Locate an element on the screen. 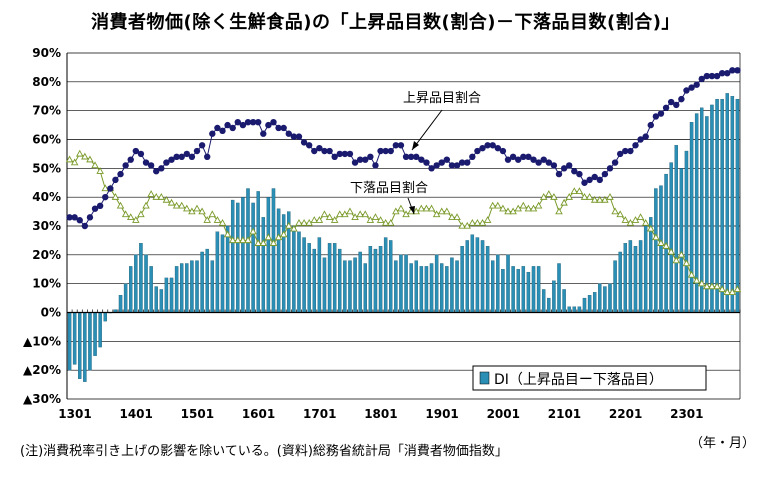 The image size is (771, 486). x-tick-label: 2101 is located at coordinates (564, 414).